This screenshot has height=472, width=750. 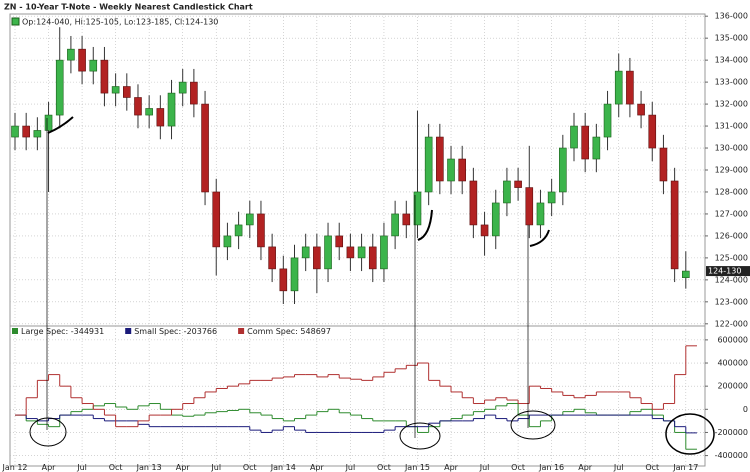 I want to click on x-tick-label: Jan 13, so click(x=149, y=467).